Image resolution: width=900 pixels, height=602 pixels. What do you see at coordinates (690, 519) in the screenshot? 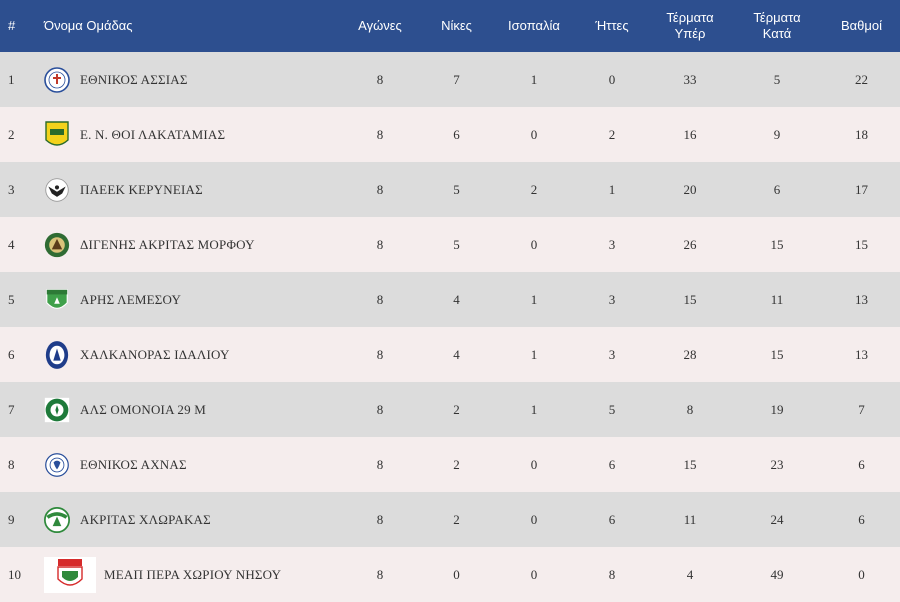
I see `goals-for-cell: 11` at bounding box center [690, 519].